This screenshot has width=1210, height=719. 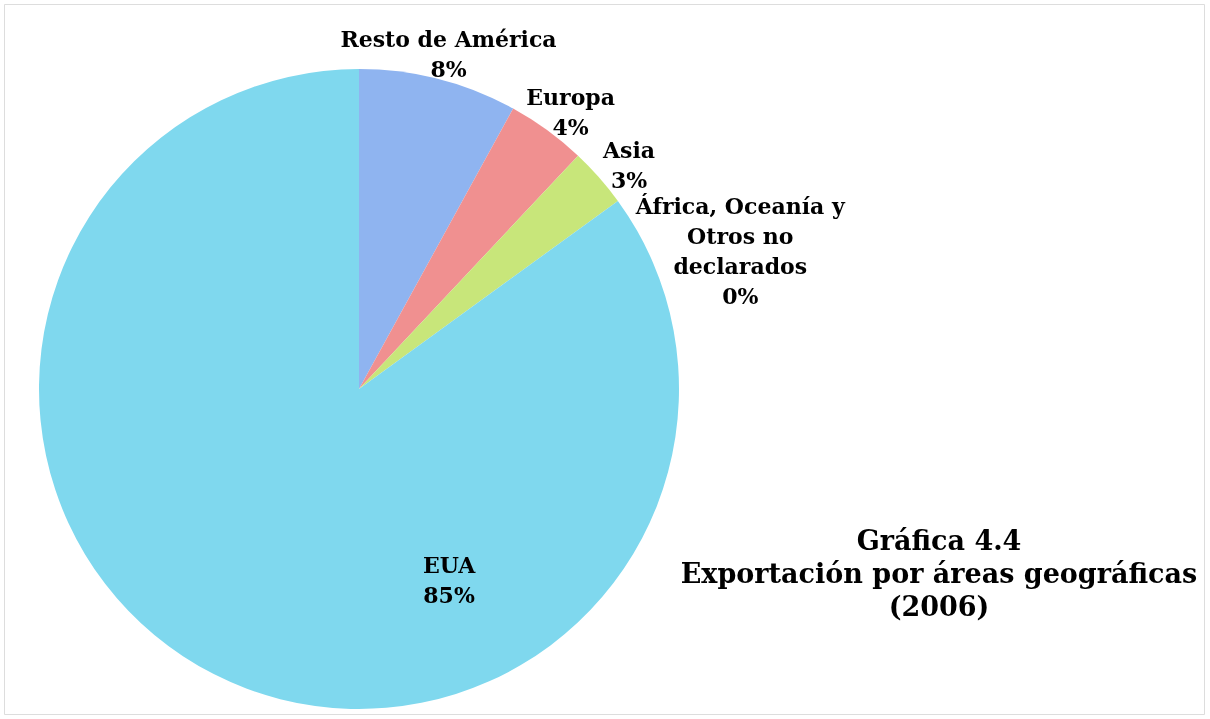 What do you see at coordinates (570, 126) in the screenshot?
I see `data-label: 4%` at bounding box center [570, 126].